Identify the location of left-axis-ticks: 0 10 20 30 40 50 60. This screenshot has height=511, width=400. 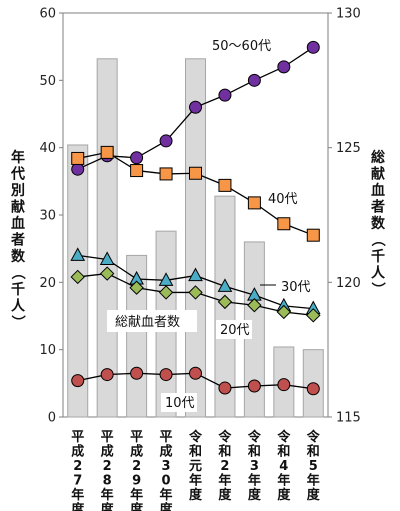
(51, 216).